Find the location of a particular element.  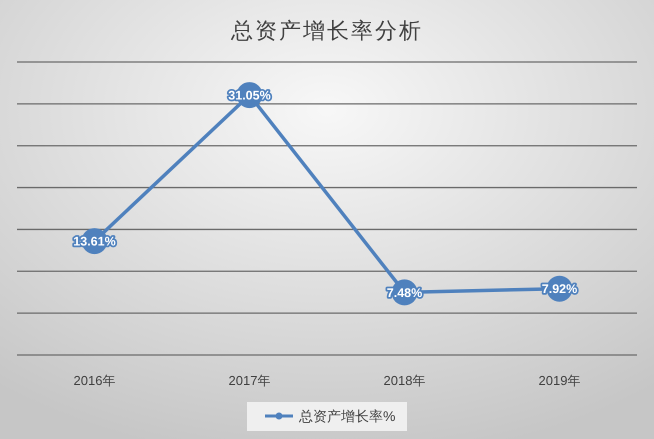

x-tick-label: 2017年 is located at coordinates (249, 380).